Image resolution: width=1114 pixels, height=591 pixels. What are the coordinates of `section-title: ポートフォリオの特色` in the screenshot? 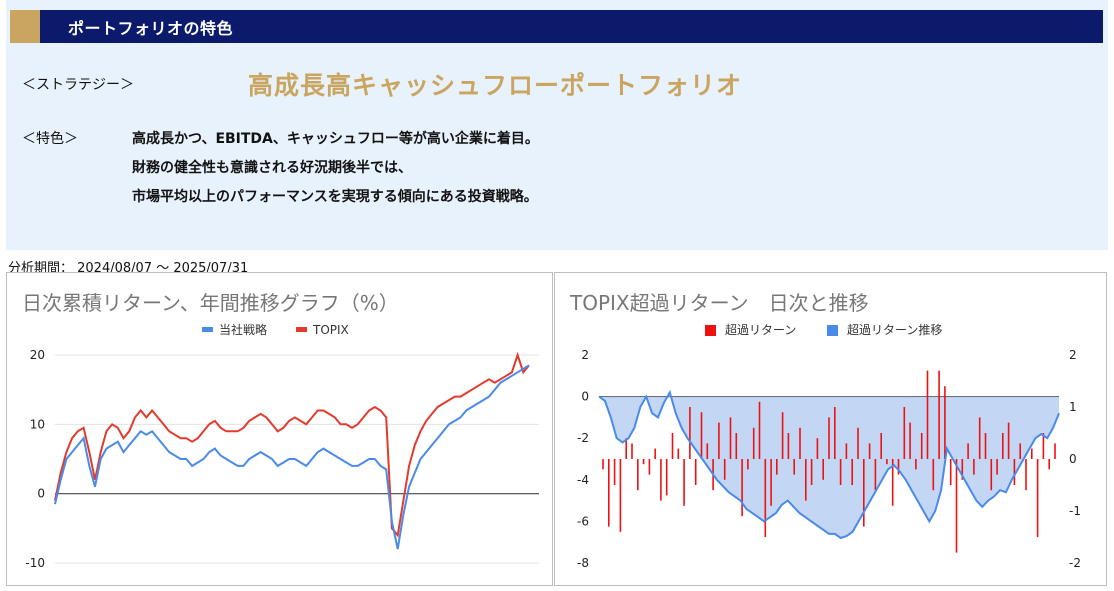 It's located at (151, 28).